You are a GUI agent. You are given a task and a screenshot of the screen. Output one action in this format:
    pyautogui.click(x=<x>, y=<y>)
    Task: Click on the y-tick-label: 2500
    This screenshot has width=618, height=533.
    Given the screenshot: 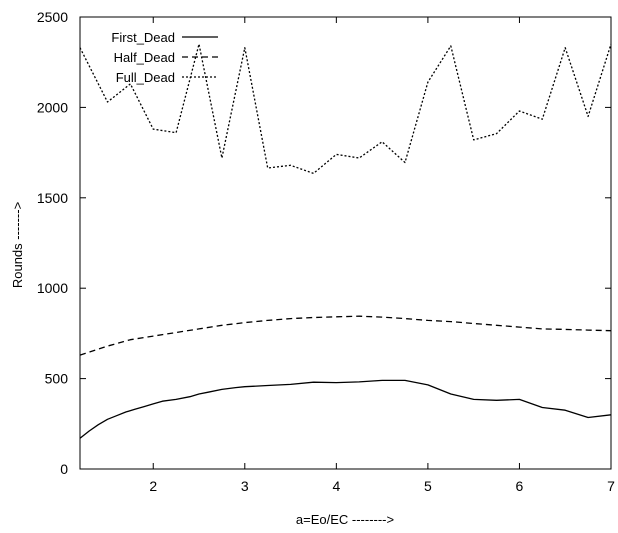 What is the action you would take?
    pyautogui.click(x=52, y=17)
    